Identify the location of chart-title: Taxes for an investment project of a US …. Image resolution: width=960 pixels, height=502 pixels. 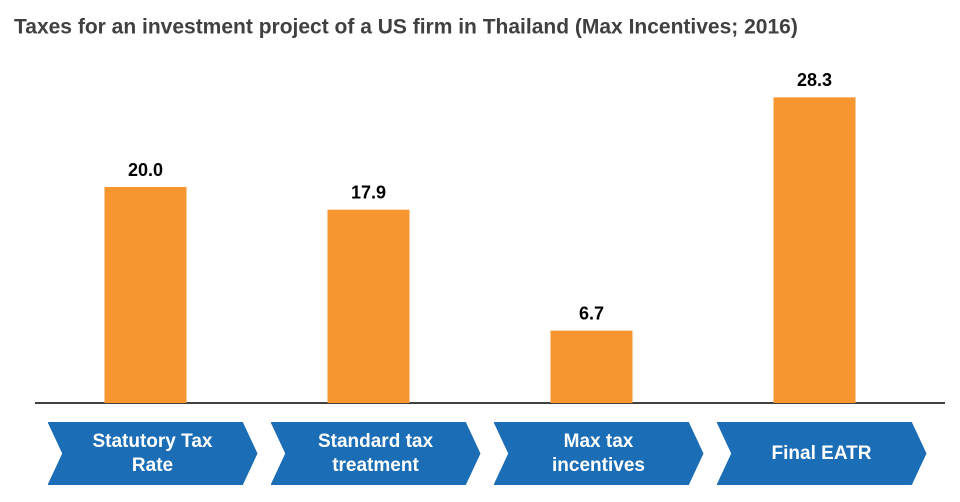
(406, 27).